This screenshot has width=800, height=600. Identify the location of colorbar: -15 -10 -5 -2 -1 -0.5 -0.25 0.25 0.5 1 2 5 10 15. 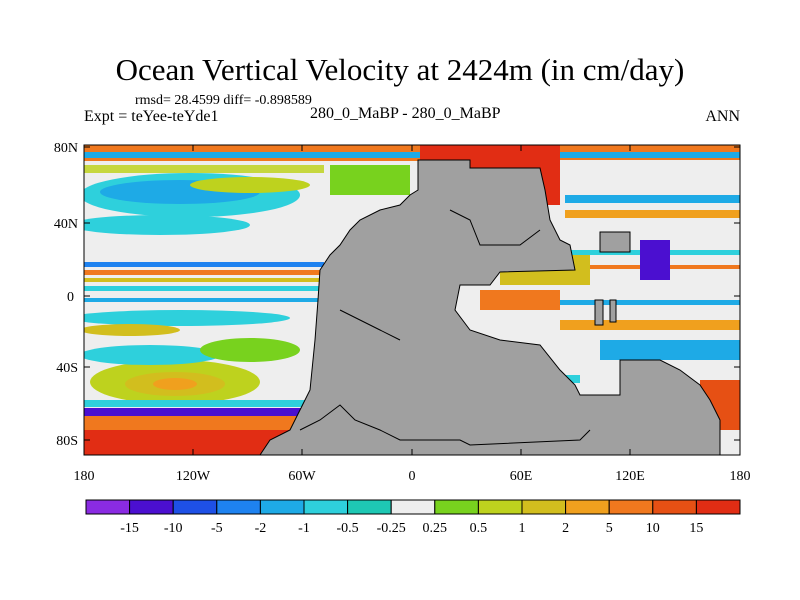
(413, 517).